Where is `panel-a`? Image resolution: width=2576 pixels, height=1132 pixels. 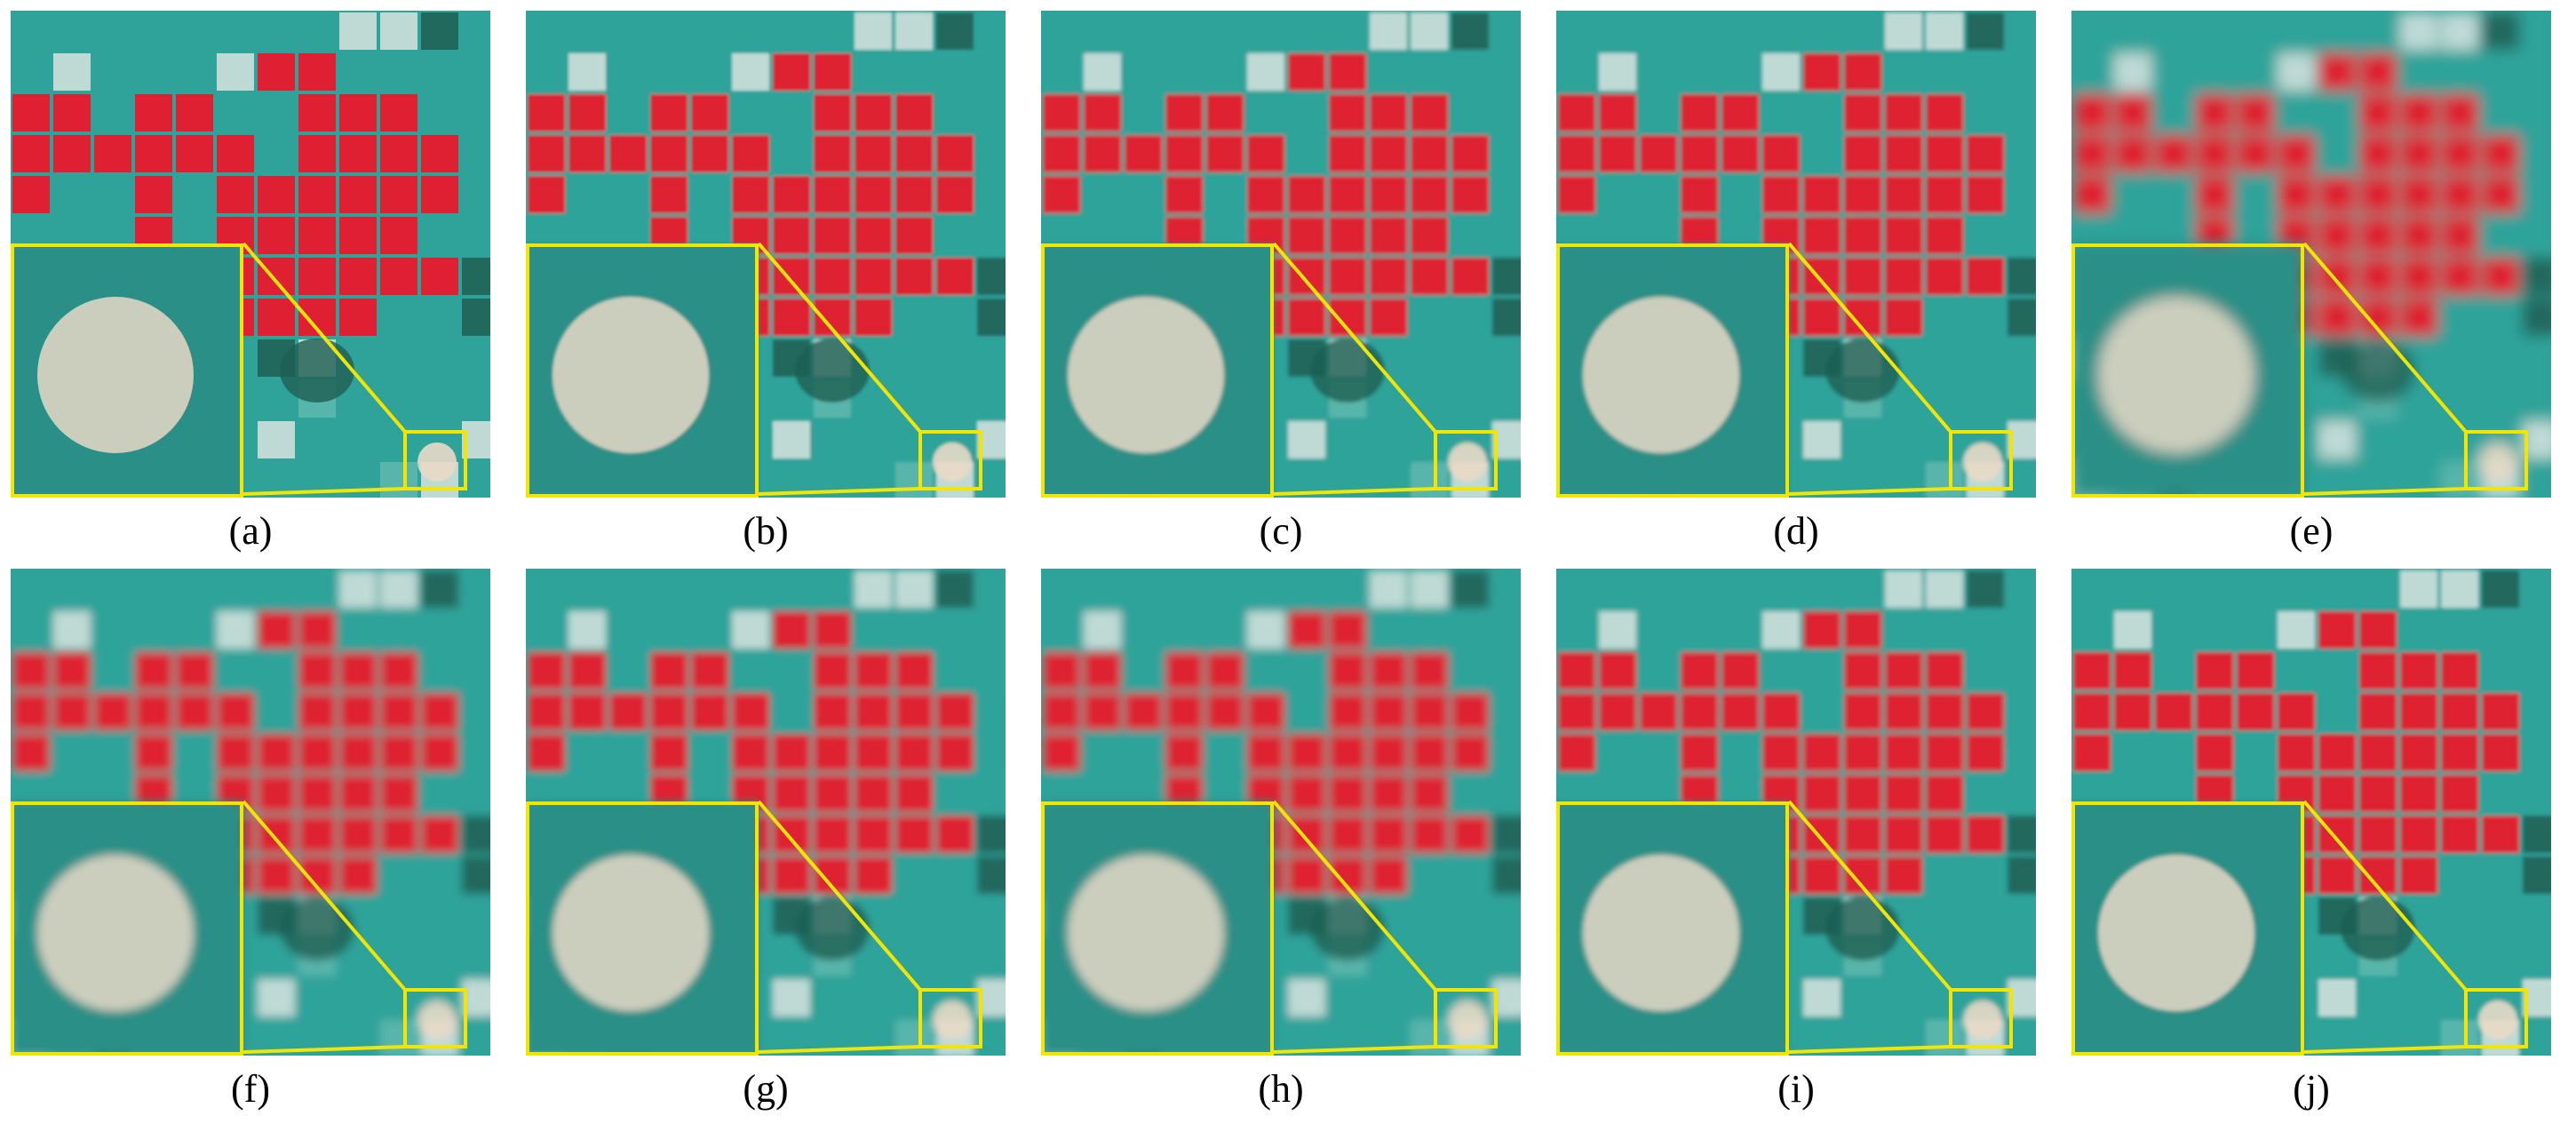 panel-a is located at coordinates (250, 255).